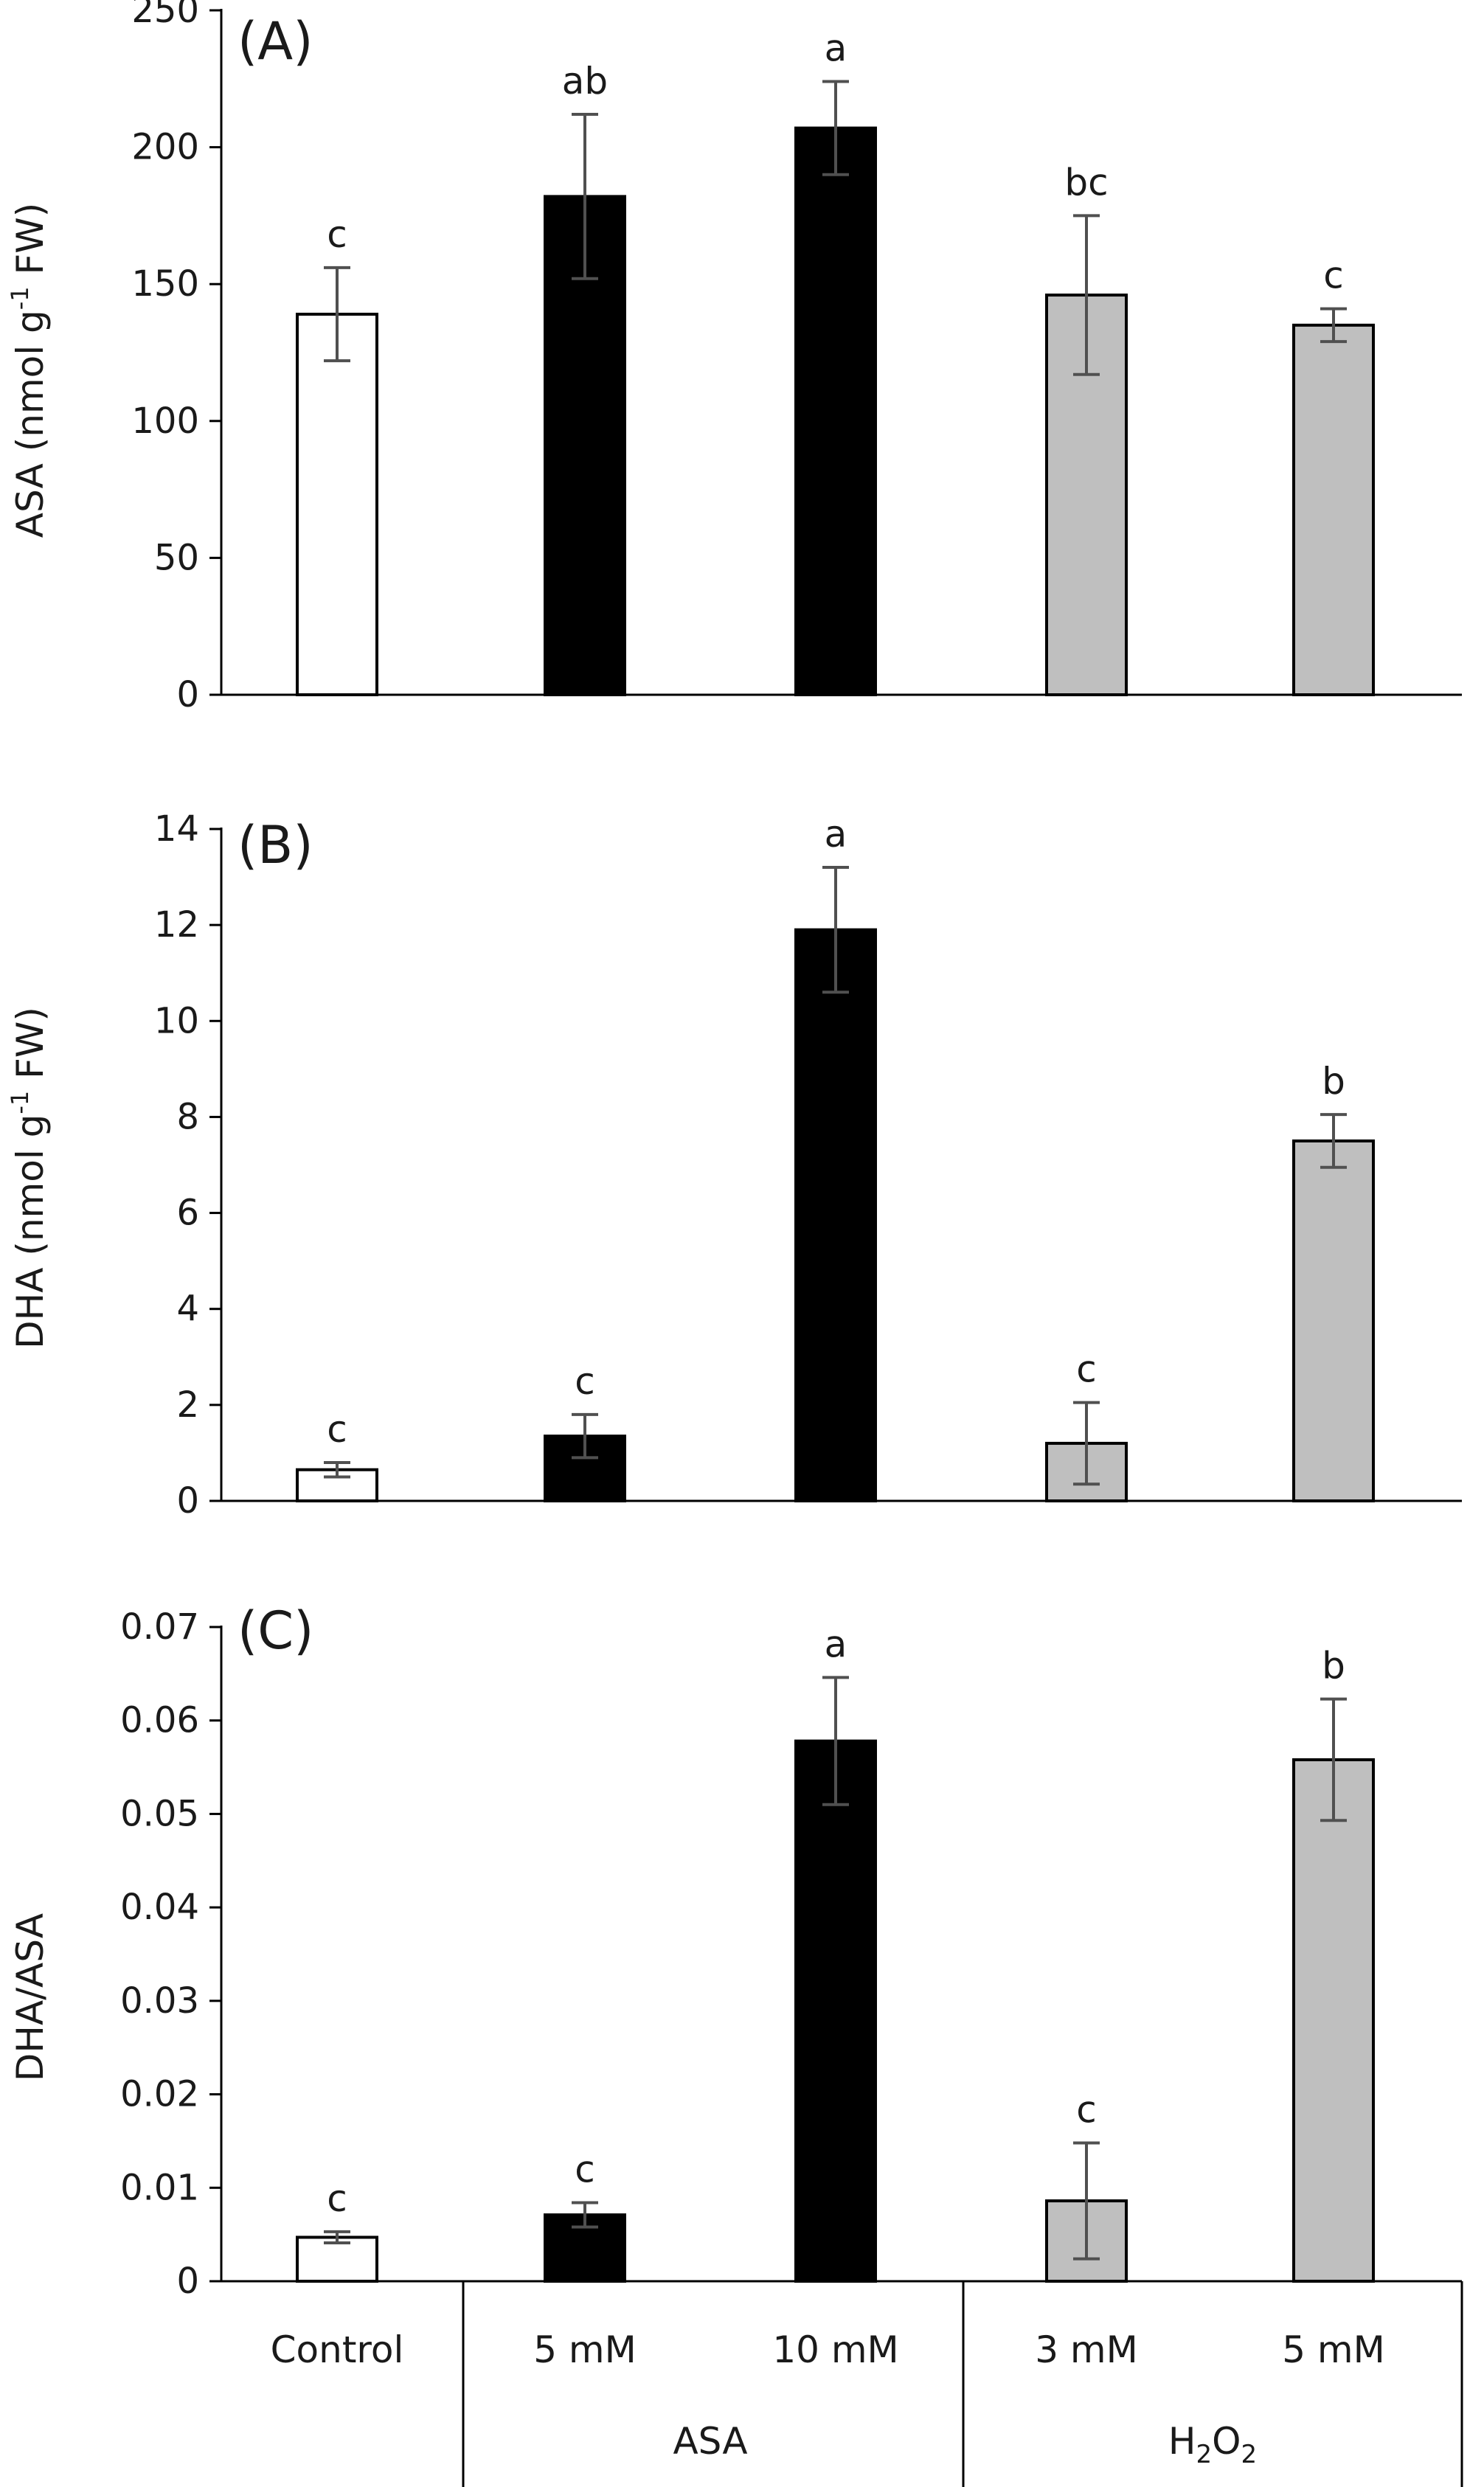 The height and width of the screenshot is (2487, 1484). Describe the element at coordinates (585, 81) in the screenshot. I see `panel-a-significance-letter: ab` at that location.